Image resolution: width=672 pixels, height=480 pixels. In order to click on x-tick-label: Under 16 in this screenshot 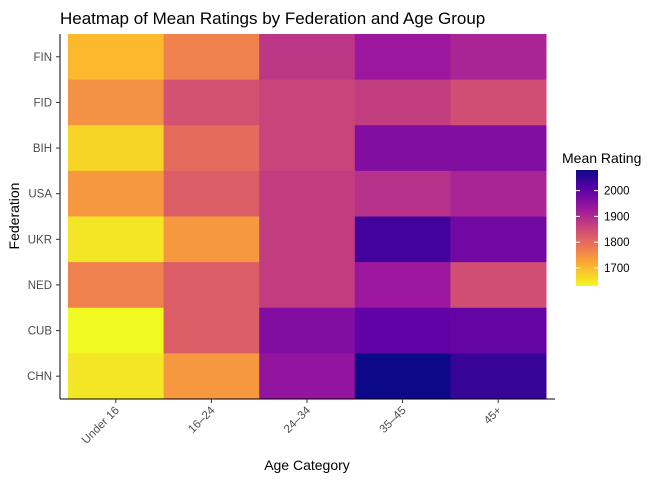, I will do `click(101, 426)`.